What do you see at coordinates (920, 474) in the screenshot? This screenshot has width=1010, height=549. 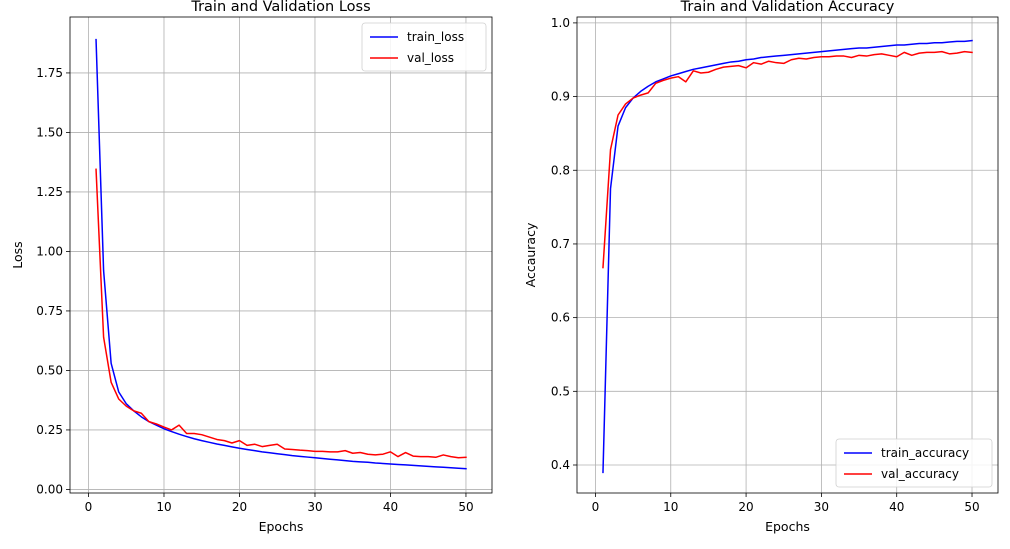 I see `legend-label-val-accuracy: val_accuracy` at bounding box center [920, 474].